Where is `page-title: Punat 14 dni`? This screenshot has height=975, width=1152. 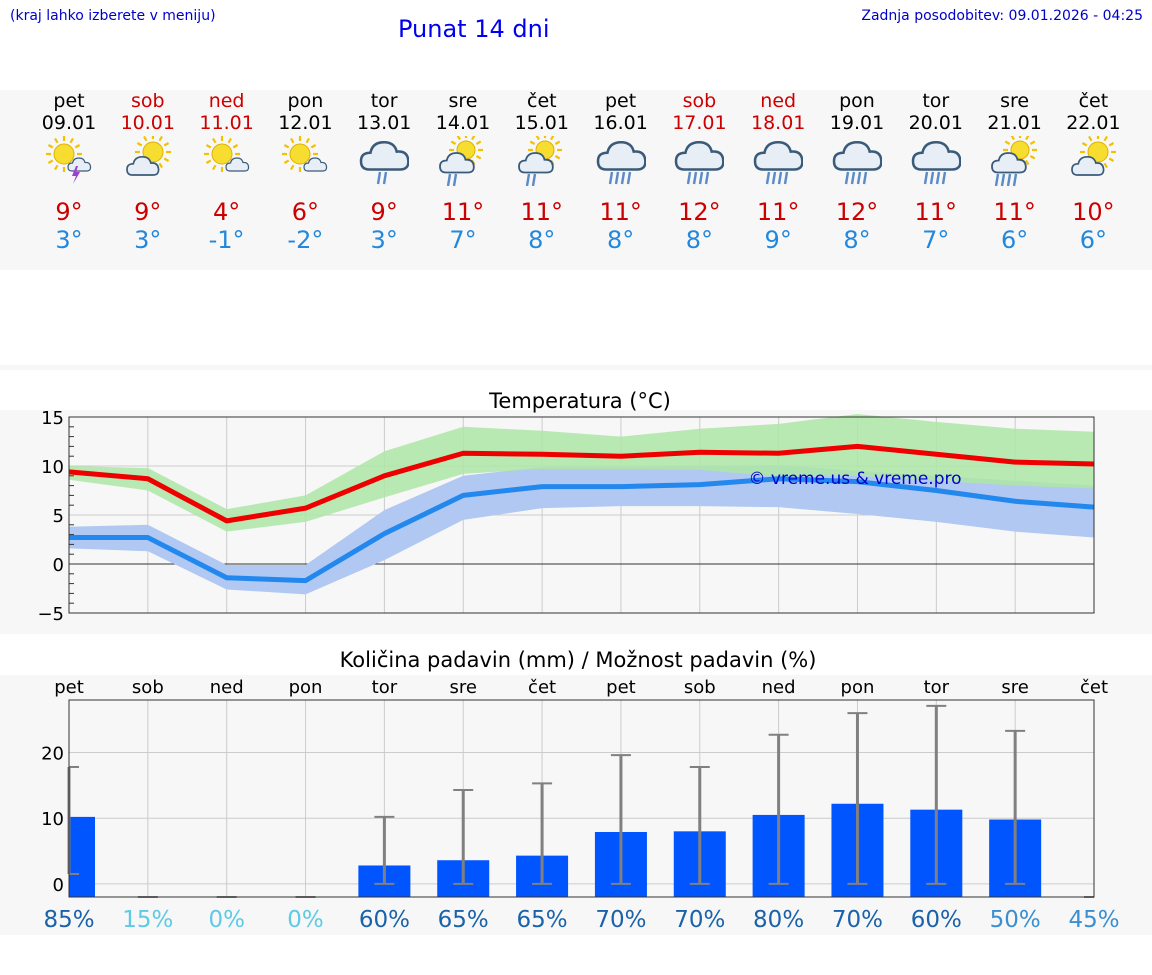 page-title: Punat 14 dni is located at coordinates (474, 29).